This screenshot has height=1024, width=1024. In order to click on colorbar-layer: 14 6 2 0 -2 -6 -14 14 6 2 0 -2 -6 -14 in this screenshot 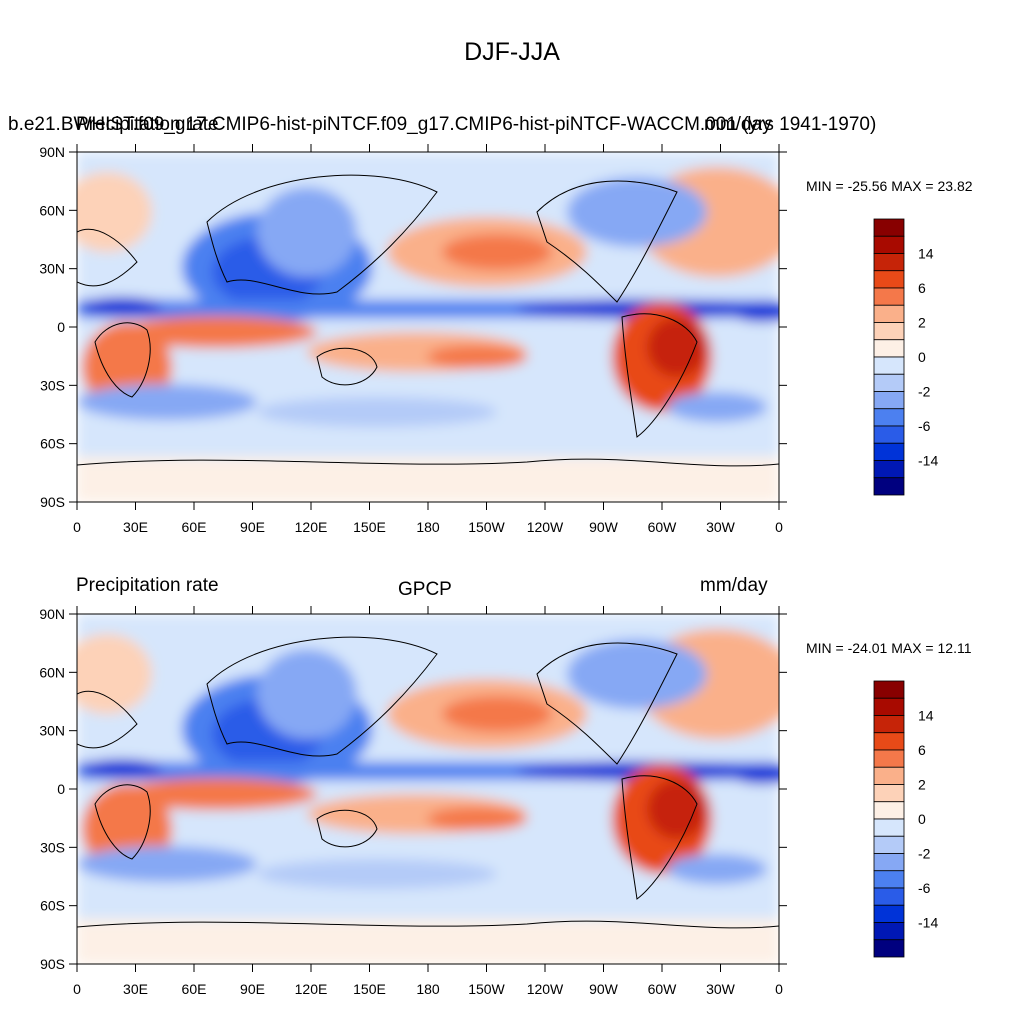, I will do `click(905, 588)`.